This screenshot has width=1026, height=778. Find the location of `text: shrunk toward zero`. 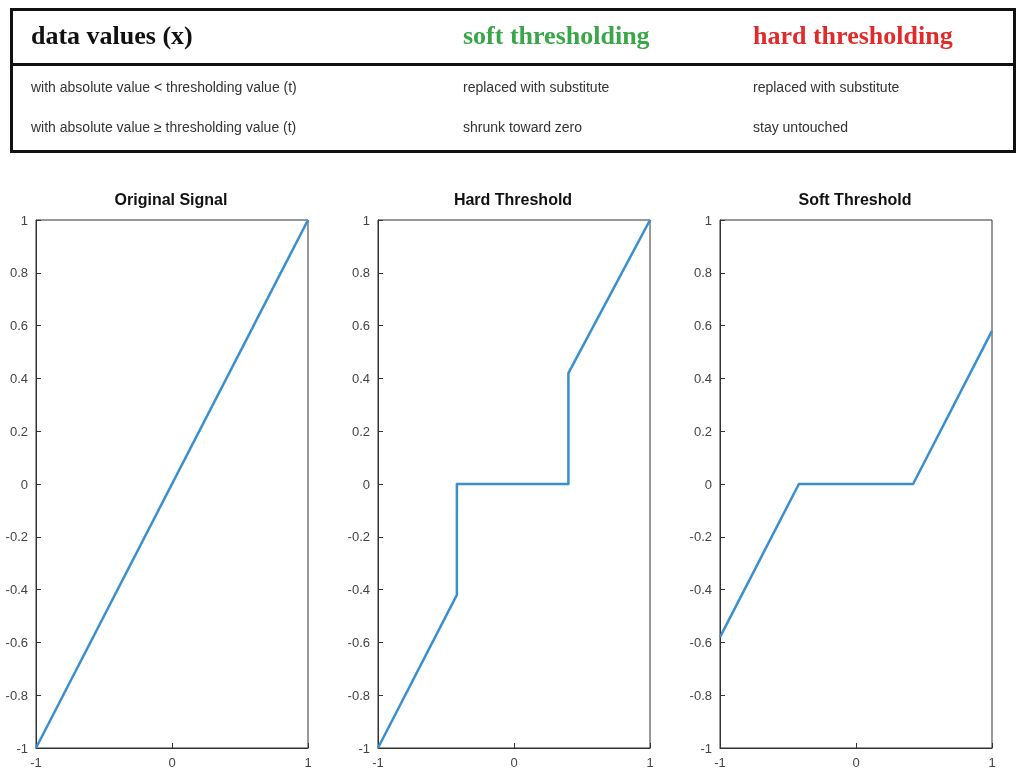

text: shrunk toward zero is located at coordinates (523, 127).